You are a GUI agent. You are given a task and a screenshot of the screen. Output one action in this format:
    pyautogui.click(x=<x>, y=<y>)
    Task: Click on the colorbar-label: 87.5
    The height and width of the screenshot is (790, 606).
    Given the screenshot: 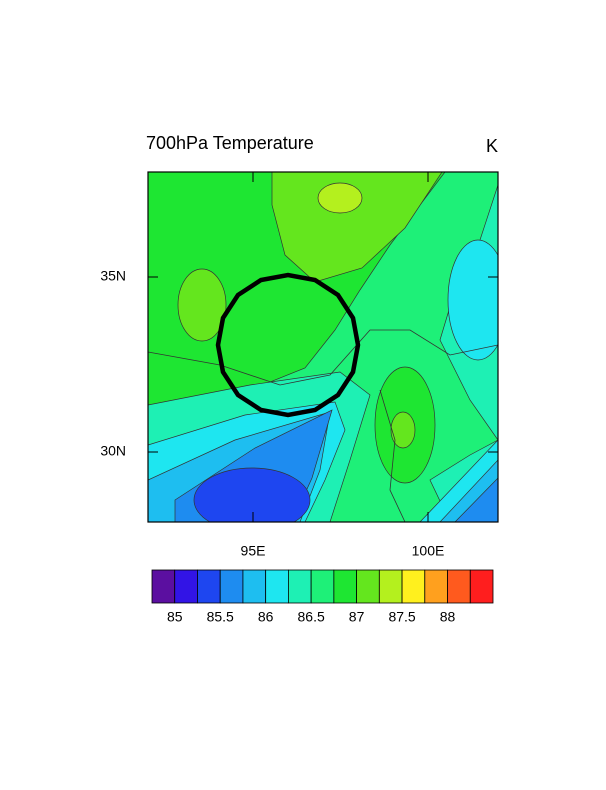 What is the action you would take?
    pyautogui.click(x=401, y=617)
    